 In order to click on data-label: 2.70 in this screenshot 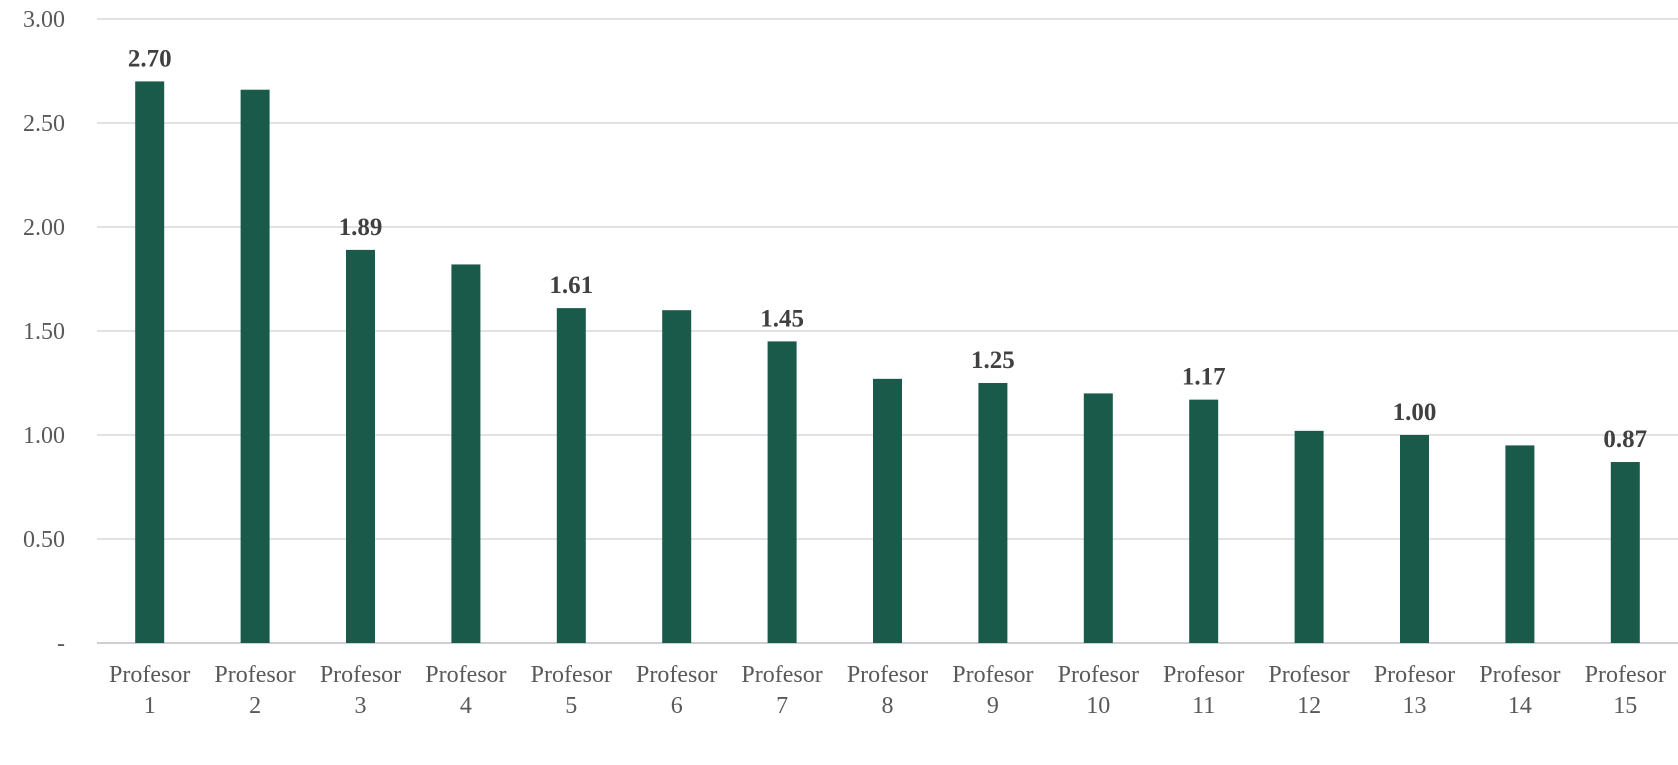, I will do `click(150, 58)`.